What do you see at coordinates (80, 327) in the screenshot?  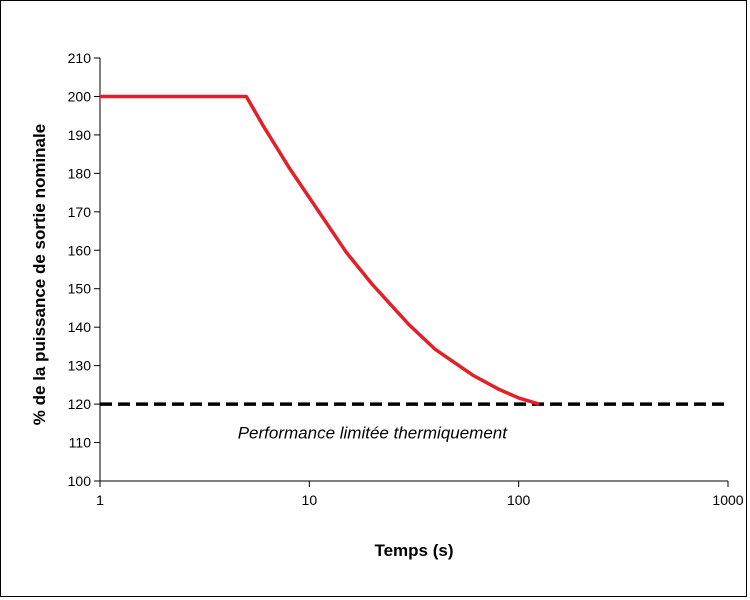 I see `y-tick-label: 140` at bounding box center [80, 327].